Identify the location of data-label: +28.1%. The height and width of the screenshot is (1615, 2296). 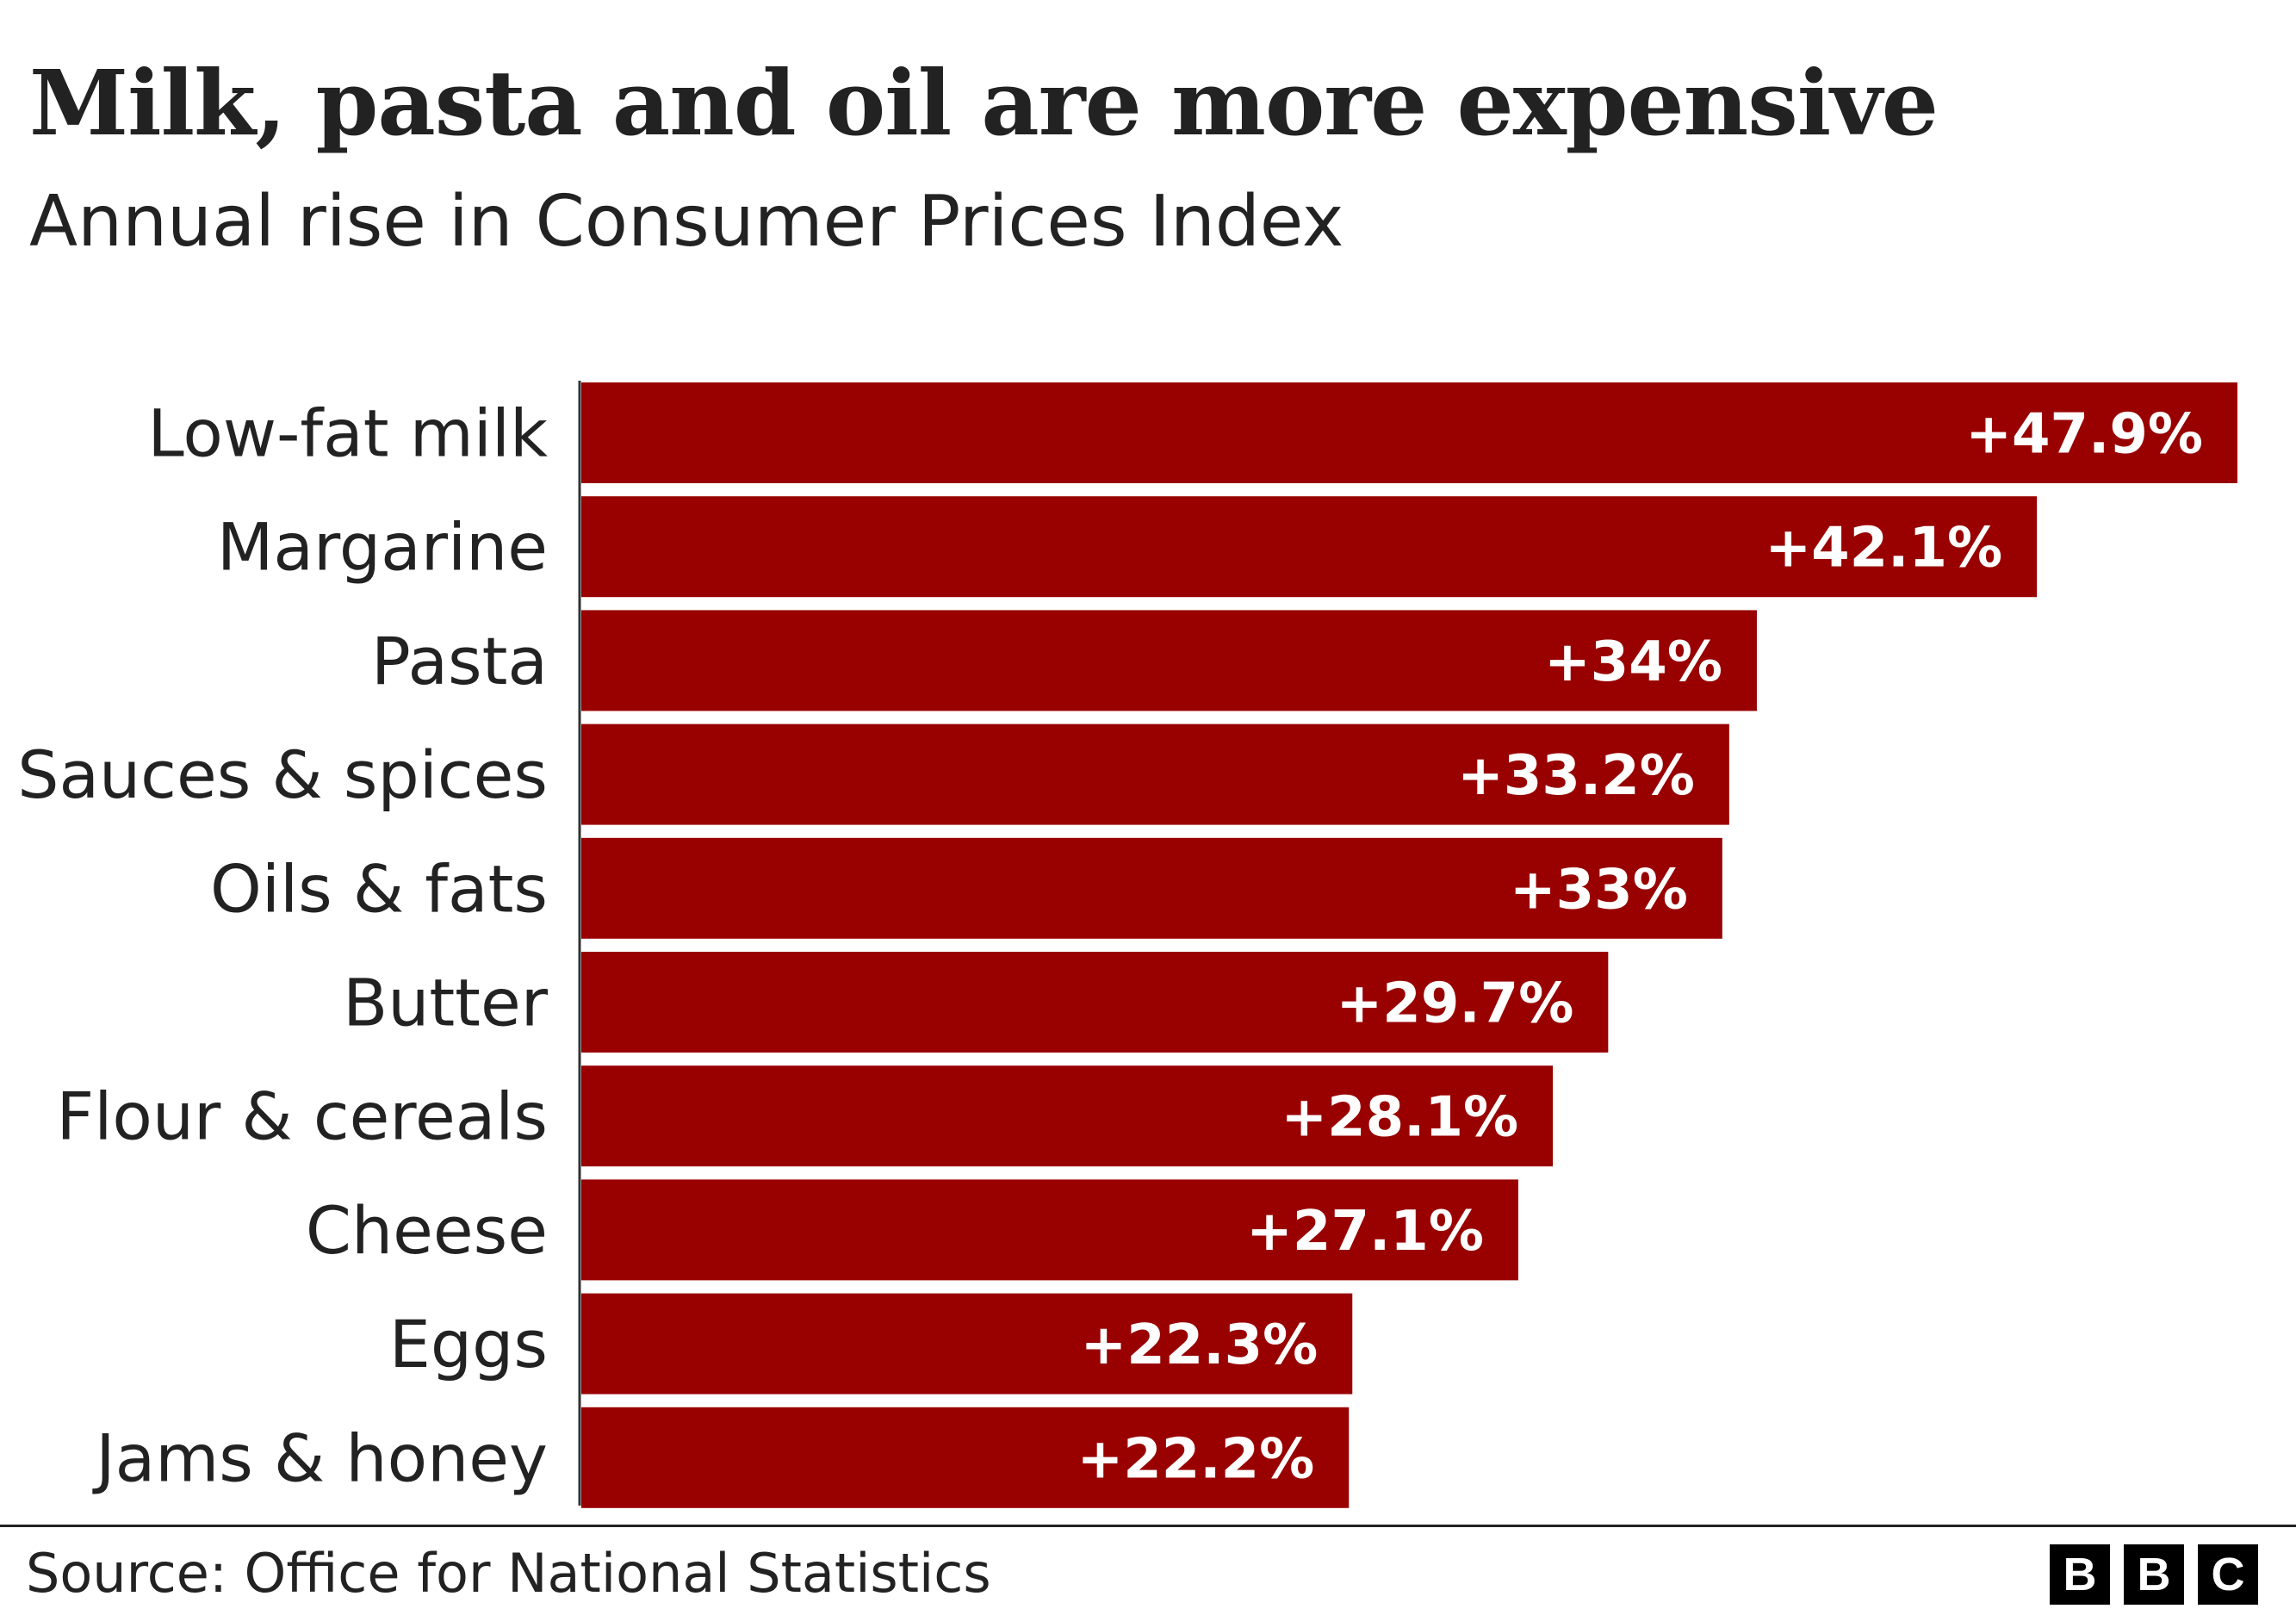
(1399, 1118).